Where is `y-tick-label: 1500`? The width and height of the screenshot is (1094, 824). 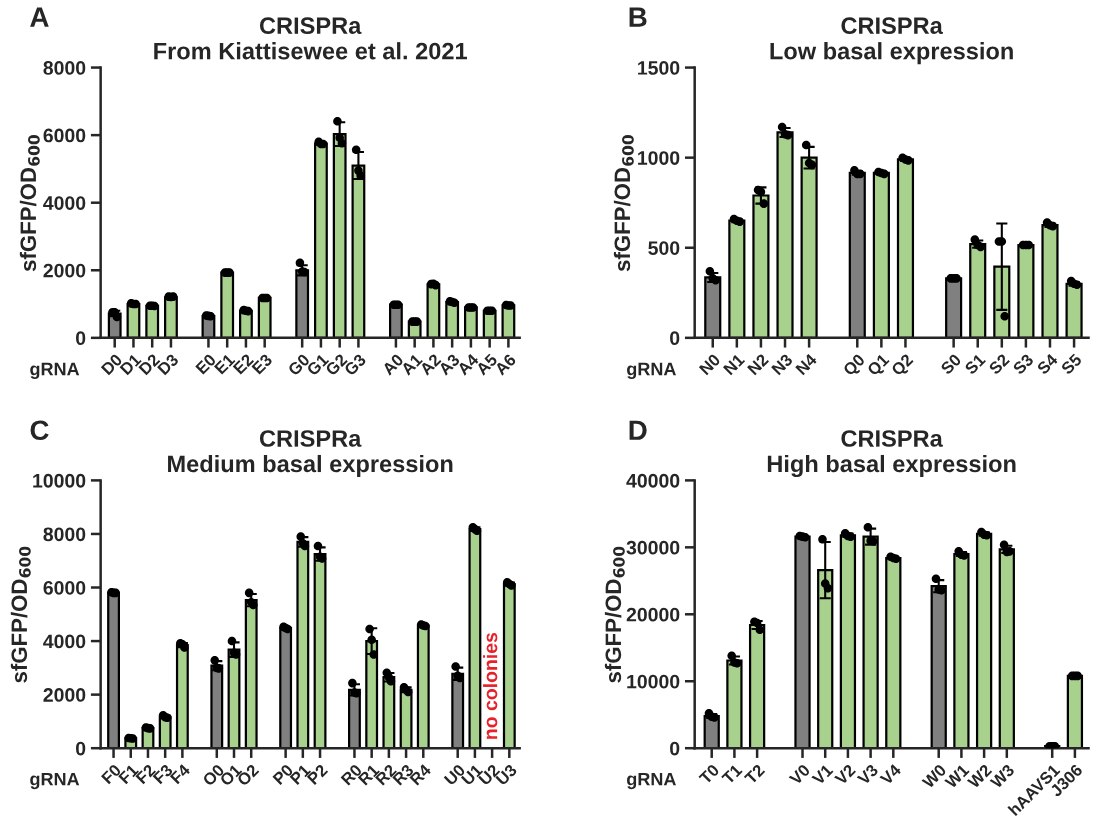
y-tick-label: 1500 is located at coordinates (659, 68).